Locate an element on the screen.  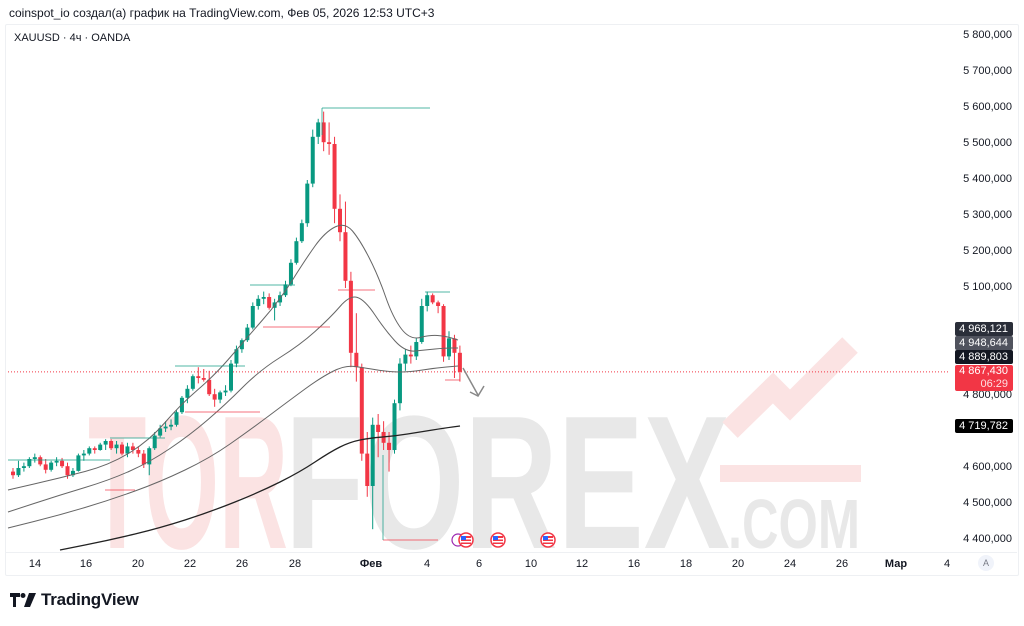
price-tick: 4 600,000 is located at coordinates (987, 467).